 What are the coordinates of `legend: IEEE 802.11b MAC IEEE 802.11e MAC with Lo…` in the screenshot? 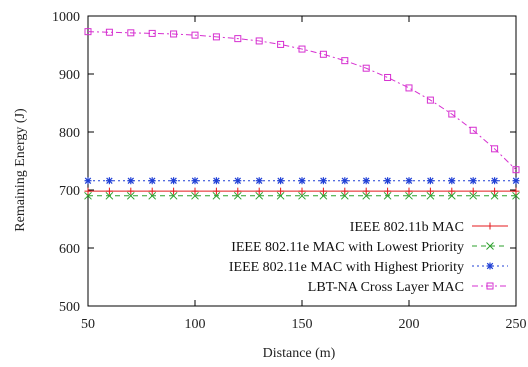 It's located at (368, 257).